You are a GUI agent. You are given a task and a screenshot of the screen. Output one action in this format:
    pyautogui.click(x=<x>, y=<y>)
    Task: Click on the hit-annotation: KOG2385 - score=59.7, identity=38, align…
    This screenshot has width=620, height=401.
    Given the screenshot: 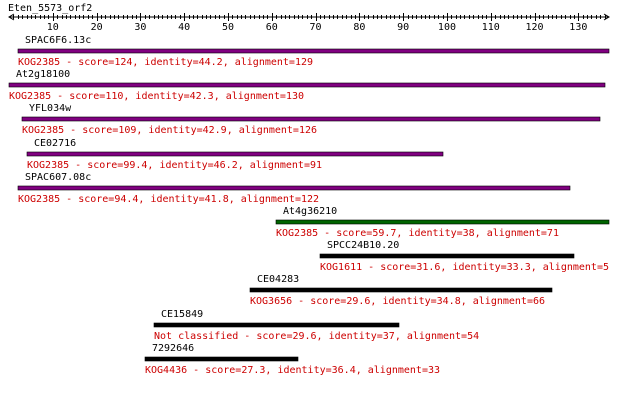 What is the action you would take?
    pyautogui.click(x=417, y=233)
    